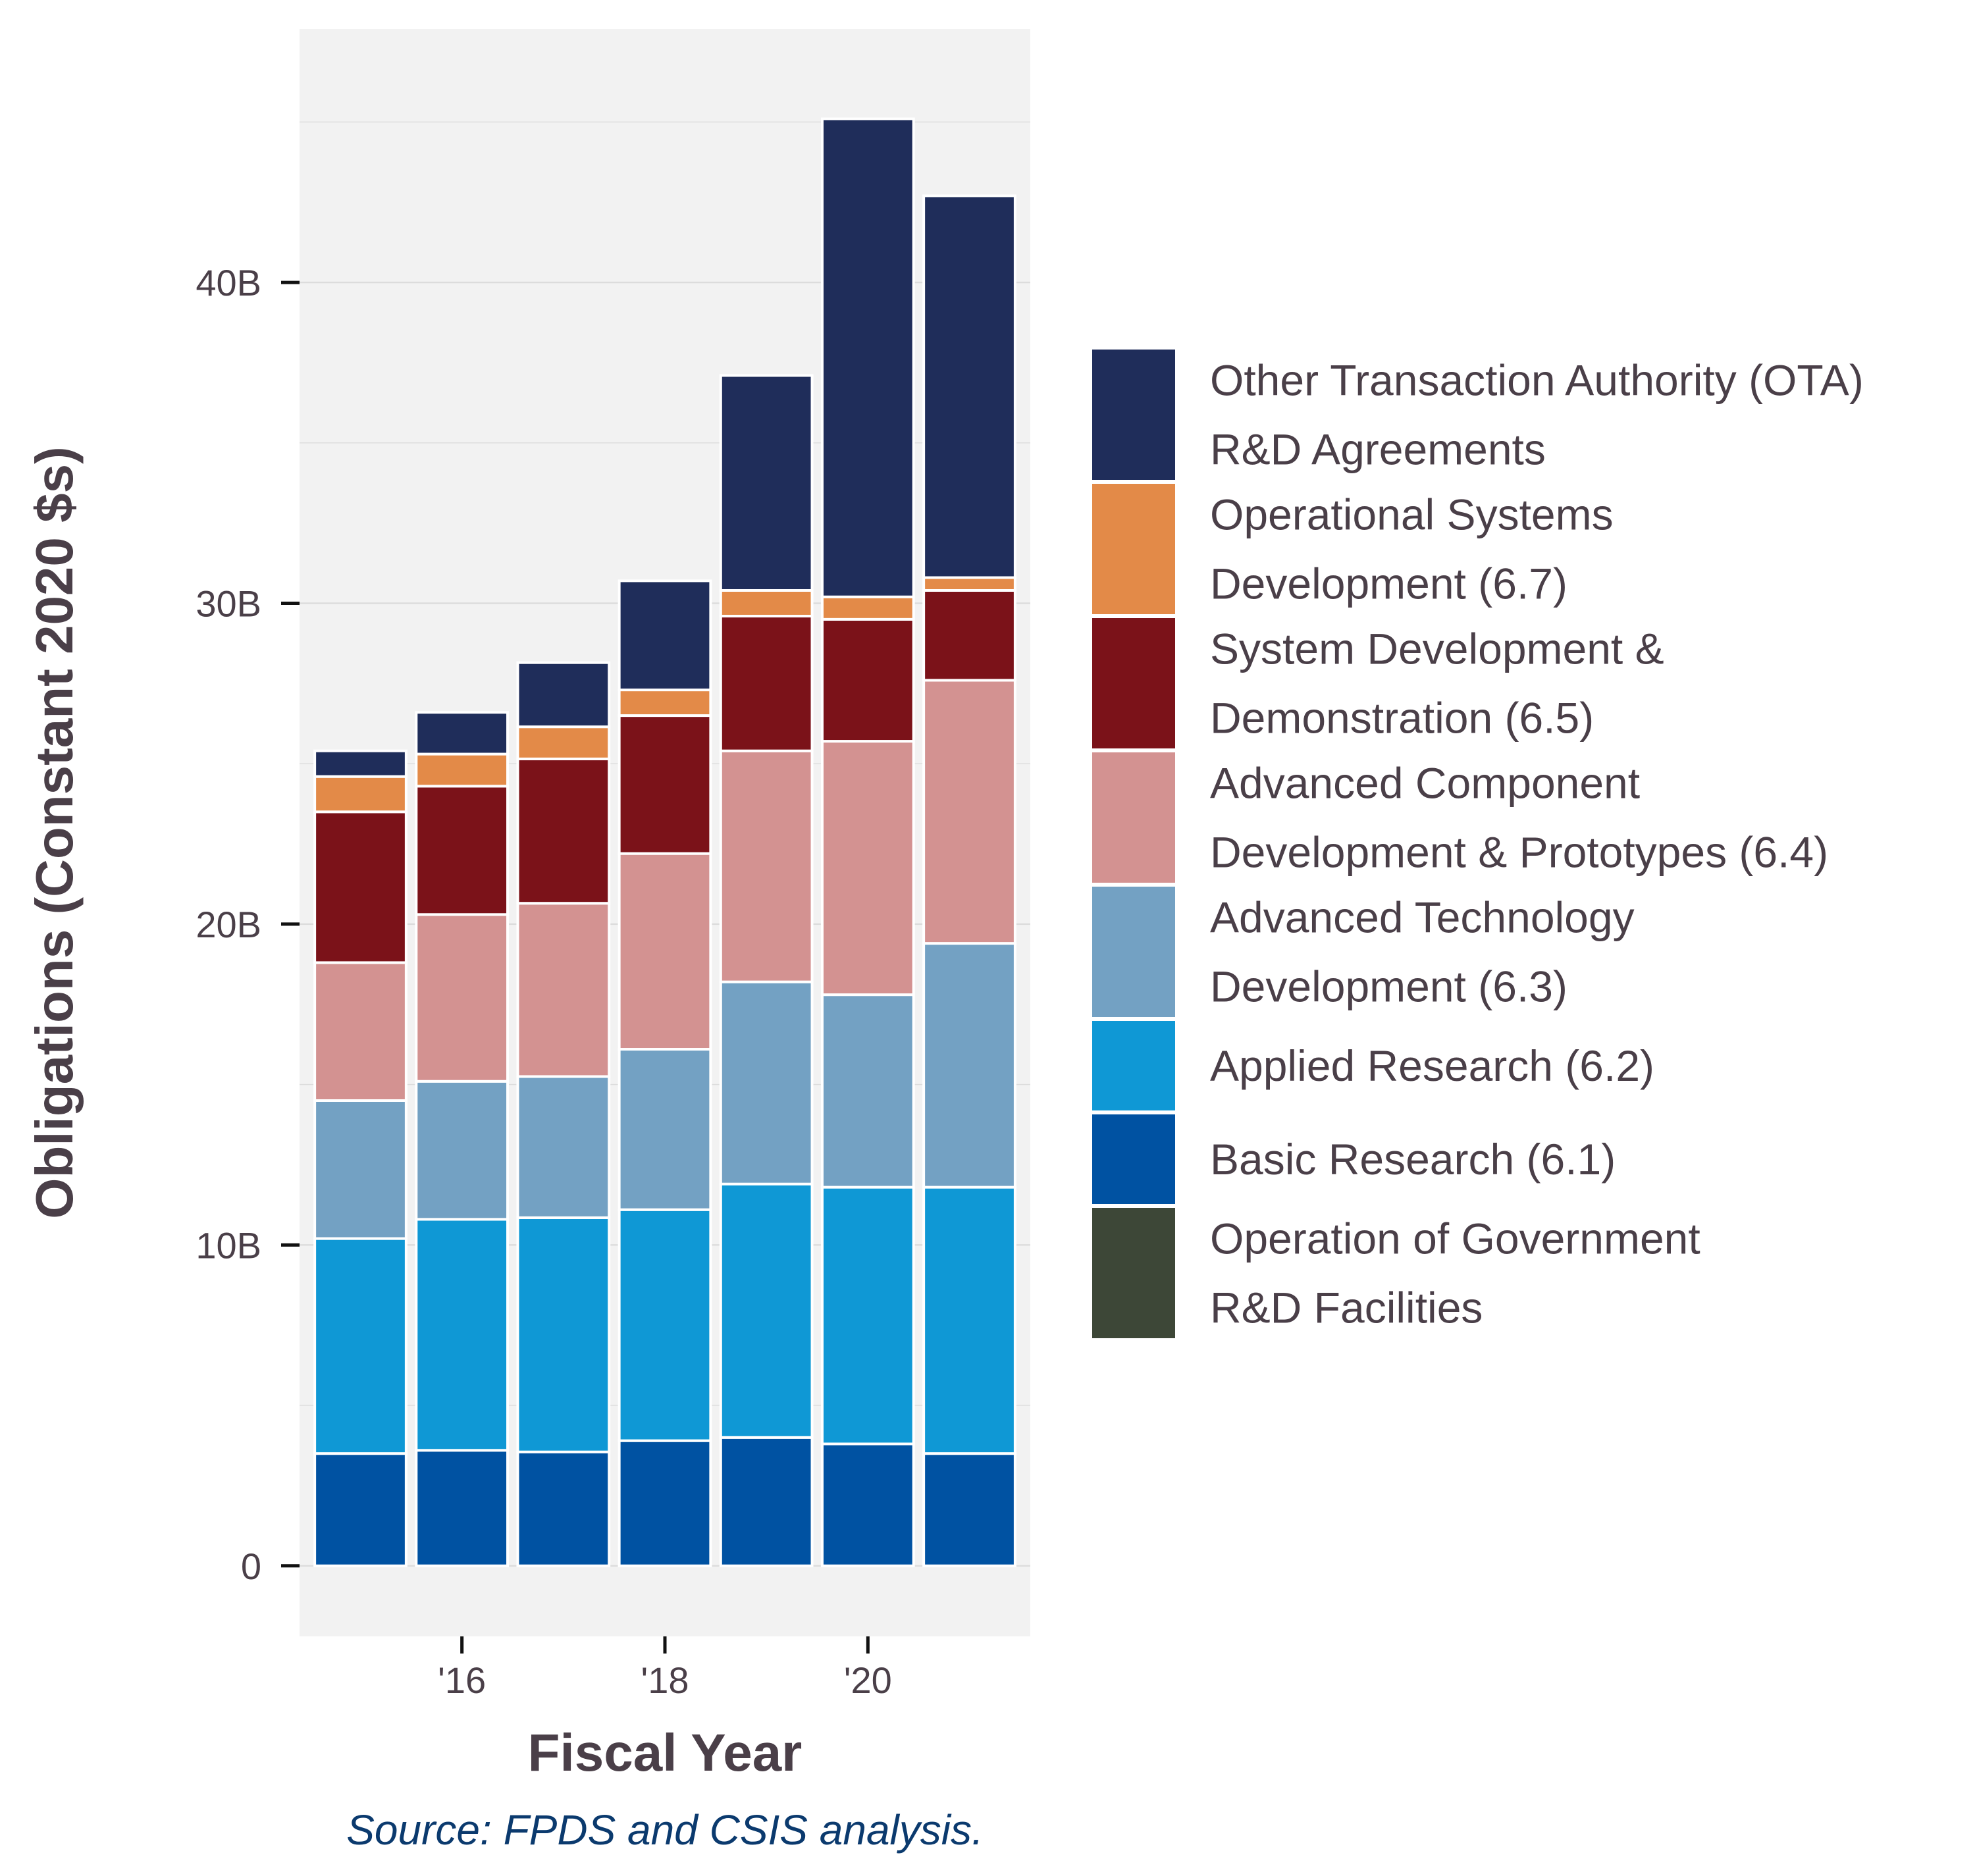 This screenshot has height=1876, width=1975. Describe the element at coordinates (868, 1680) in the screenshot. I see `x-tick-label: '20` at that location.